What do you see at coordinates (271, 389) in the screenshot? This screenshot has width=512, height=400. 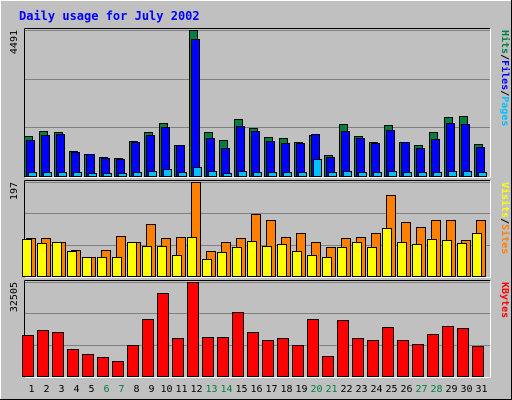 I see `day-label-17: 17` at bounding box center [271, 389].